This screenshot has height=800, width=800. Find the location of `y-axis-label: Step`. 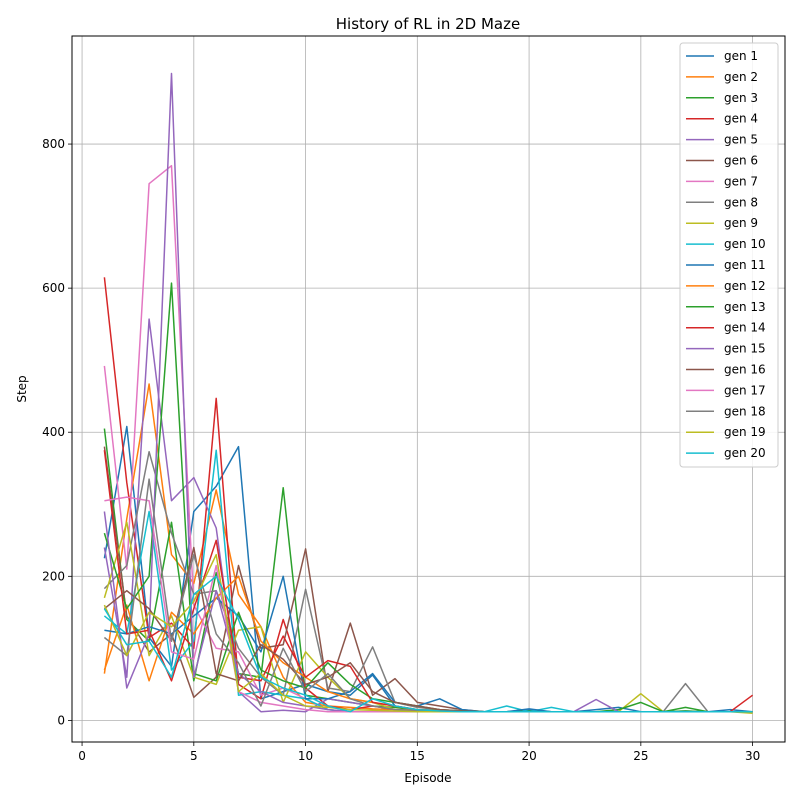

y-axis-label: Step is located at coordinates (22, 388).